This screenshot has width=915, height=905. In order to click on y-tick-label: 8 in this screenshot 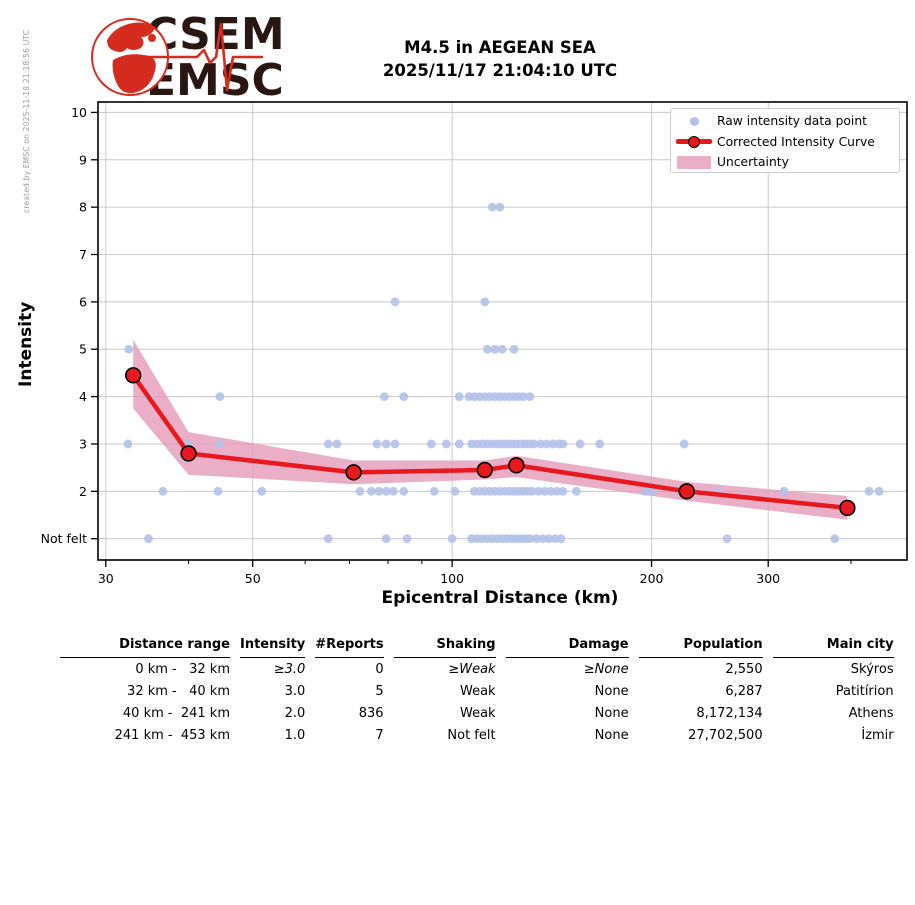, I will do `click(83, 207)`.